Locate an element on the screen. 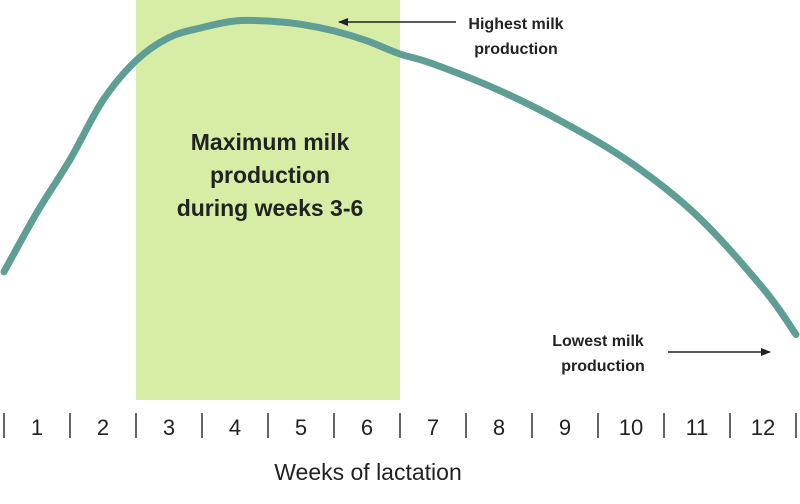  highest-label-line-1: Highest milk is located at coordinates (515, 24).